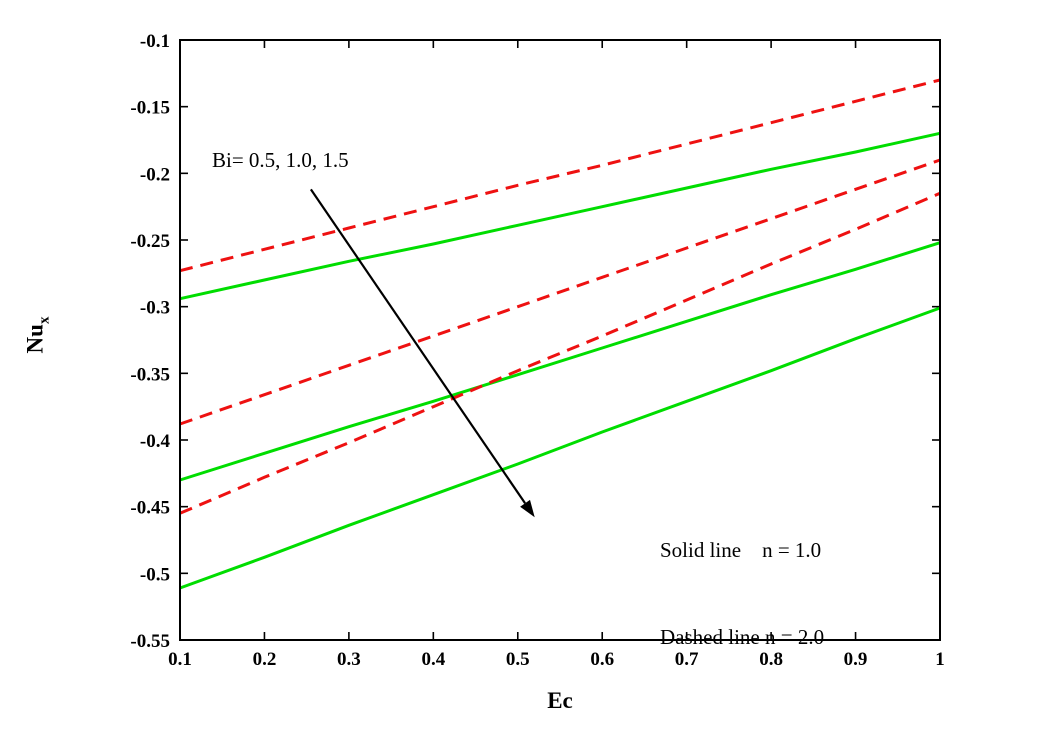 Image resolution: width=1038 pixels, height=745 pixels. I want to click on y-tick-label: -0.2, so click(155, 174).